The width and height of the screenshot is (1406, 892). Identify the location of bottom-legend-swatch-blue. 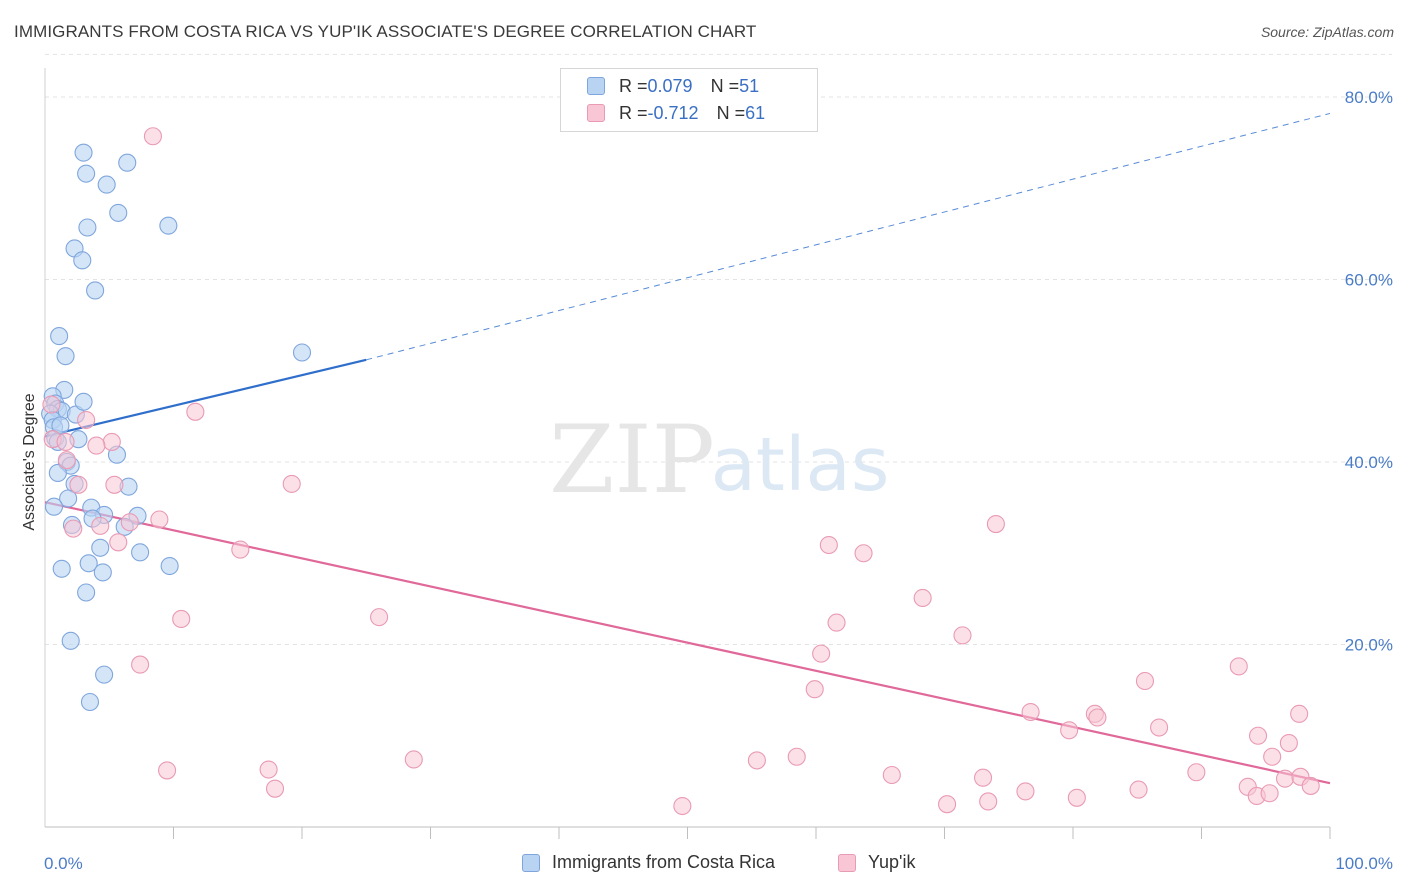
(531, 862).